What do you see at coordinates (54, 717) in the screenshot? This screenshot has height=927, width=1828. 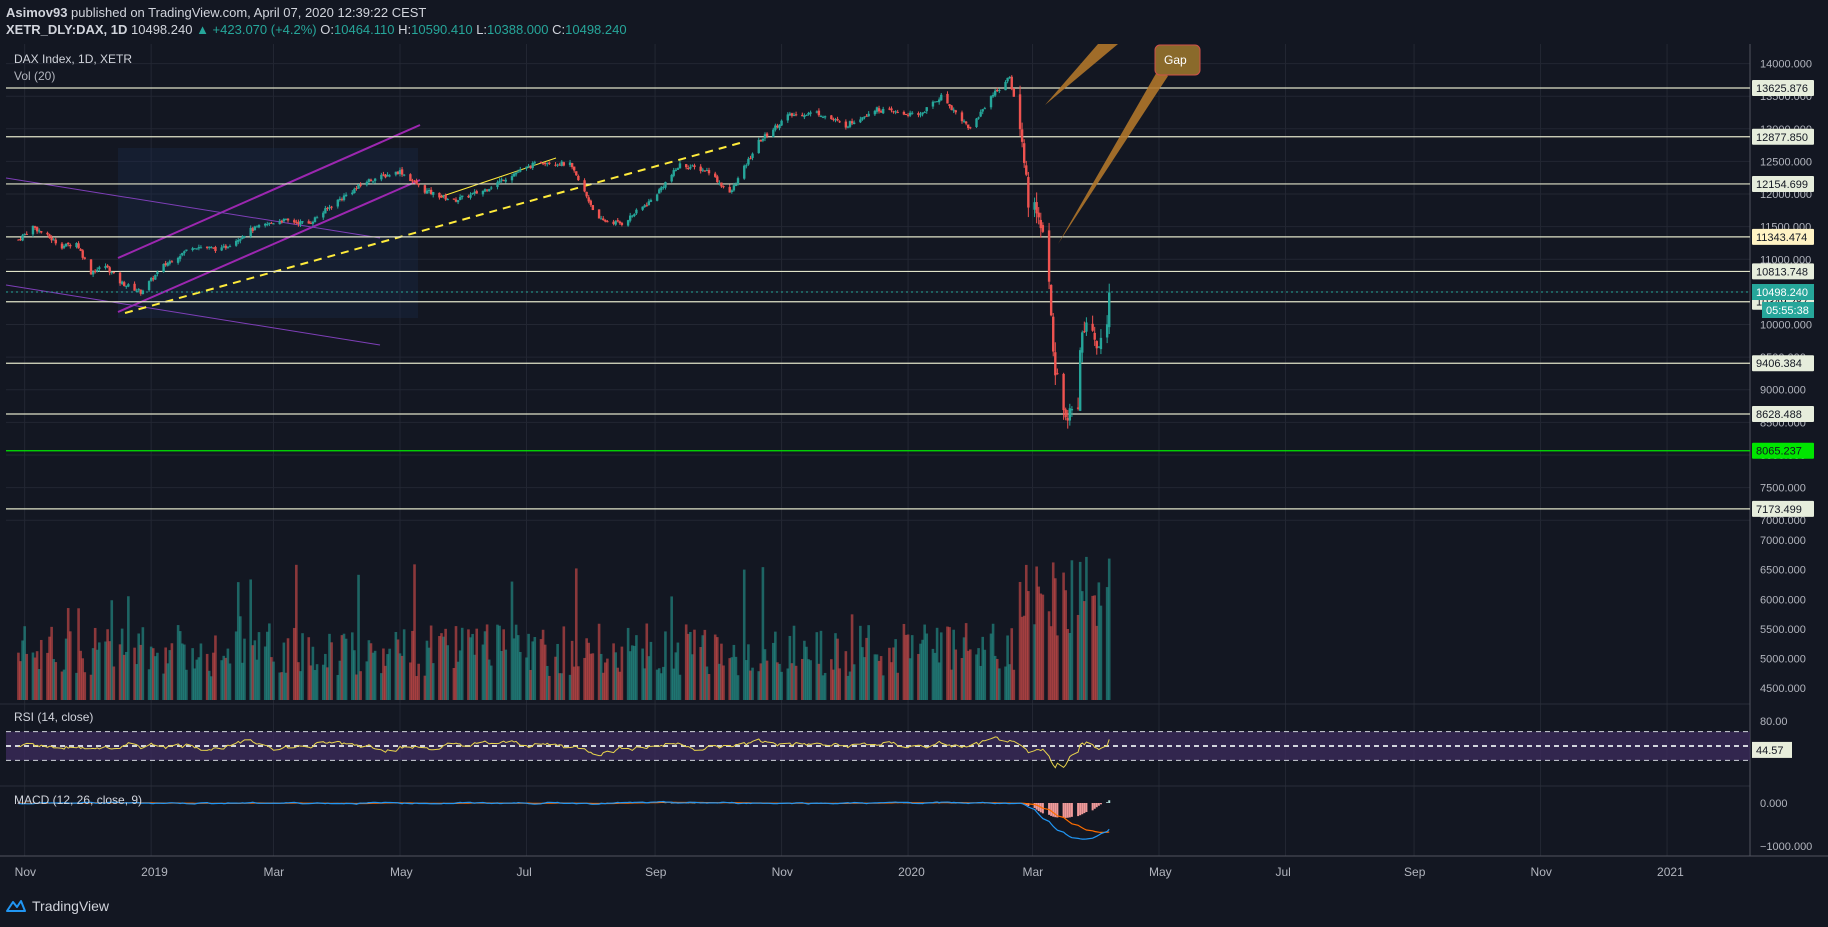 I see `rsi-legend: RSI (14, close)` at bounding box center [54, 717].